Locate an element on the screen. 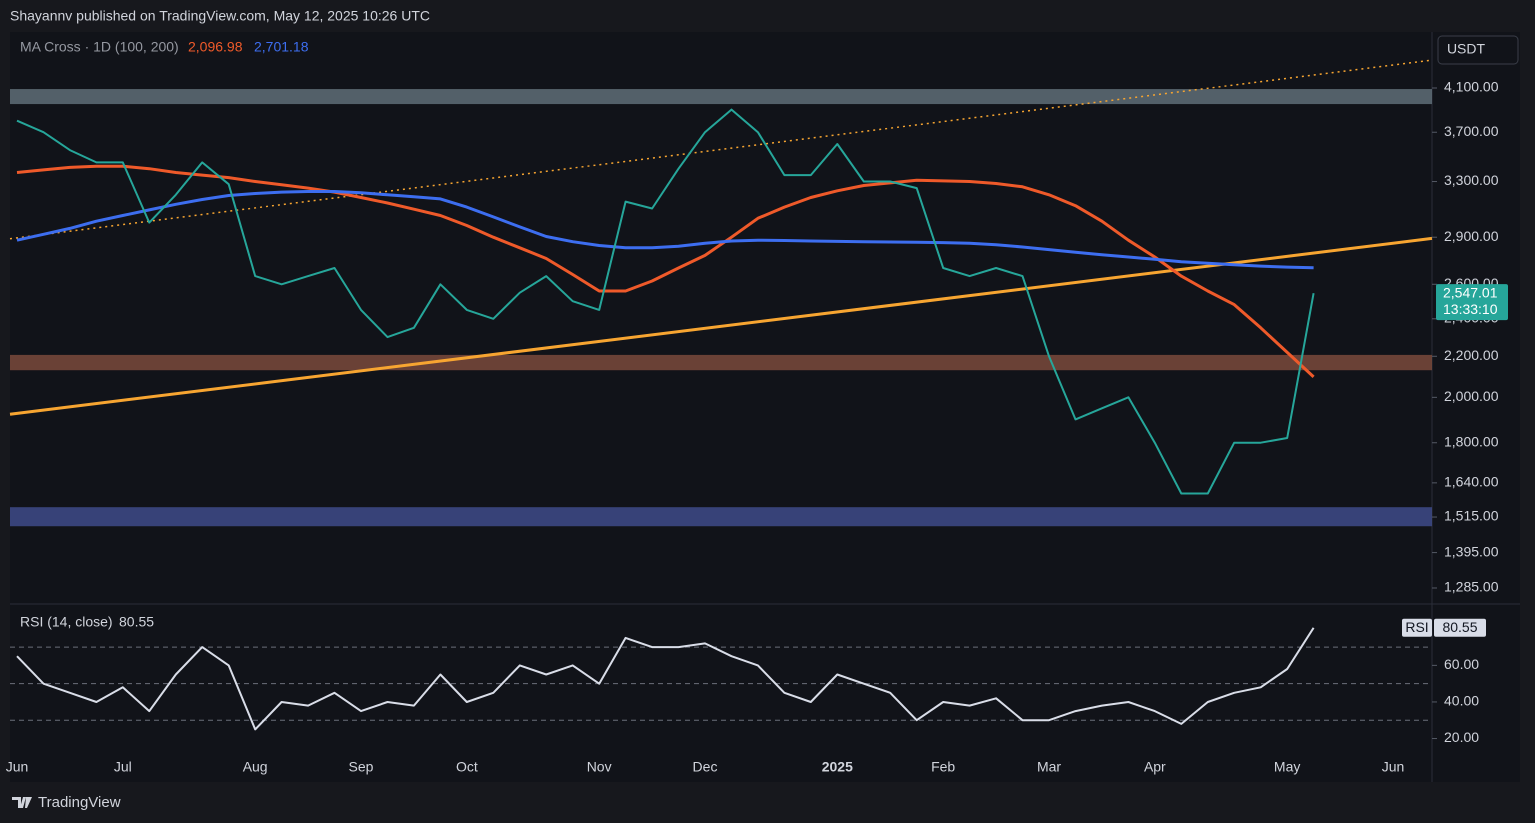 This screenshot has width=1535, height=823. x-tick-label: Oct is located at coordinates (467, 767).